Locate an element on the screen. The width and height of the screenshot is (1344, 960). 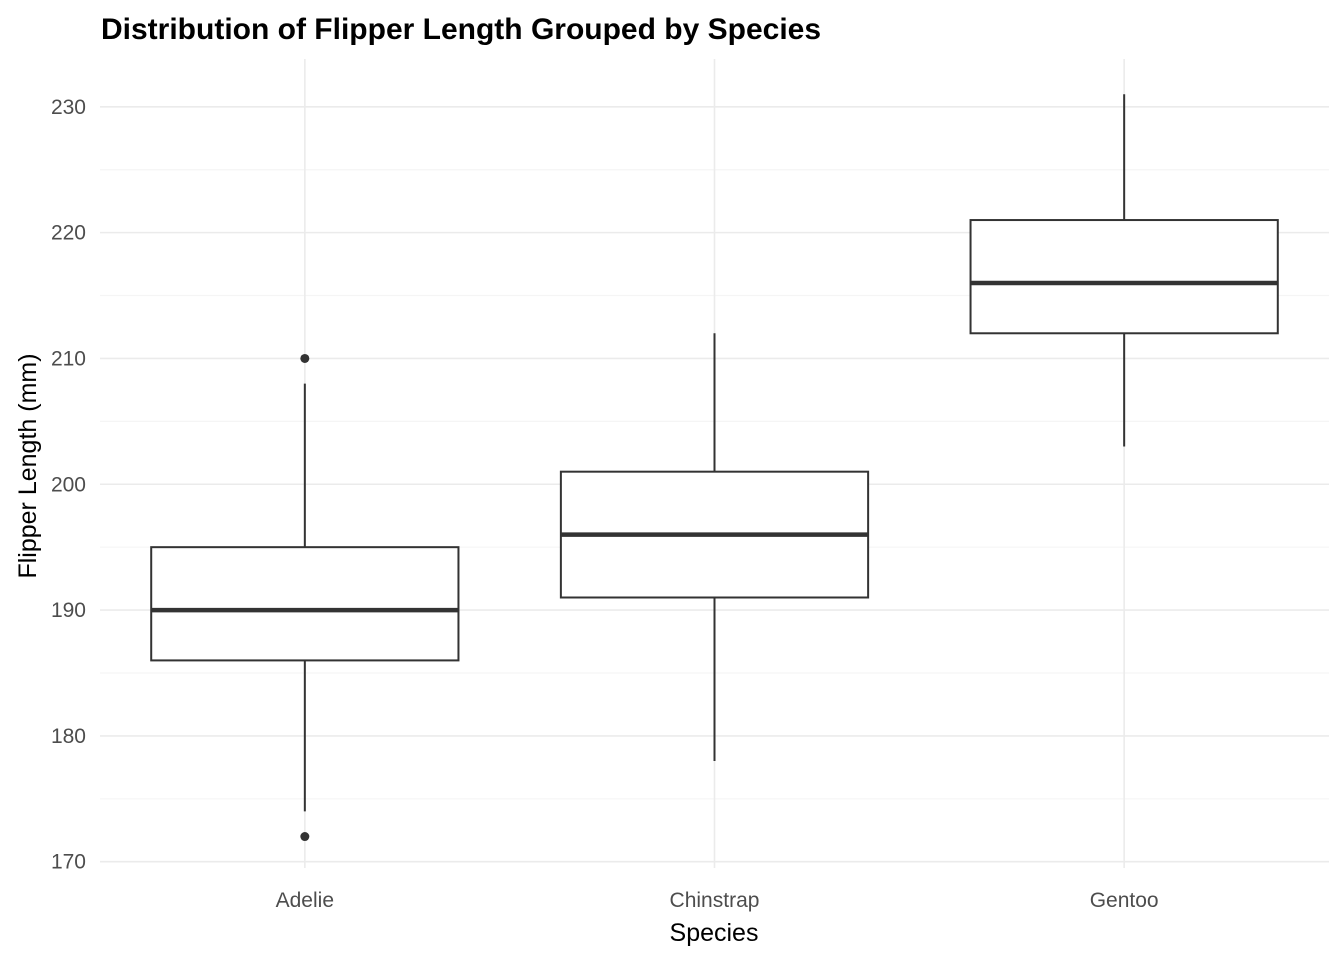
box-gentoo is located at coordinates (1124, 270).